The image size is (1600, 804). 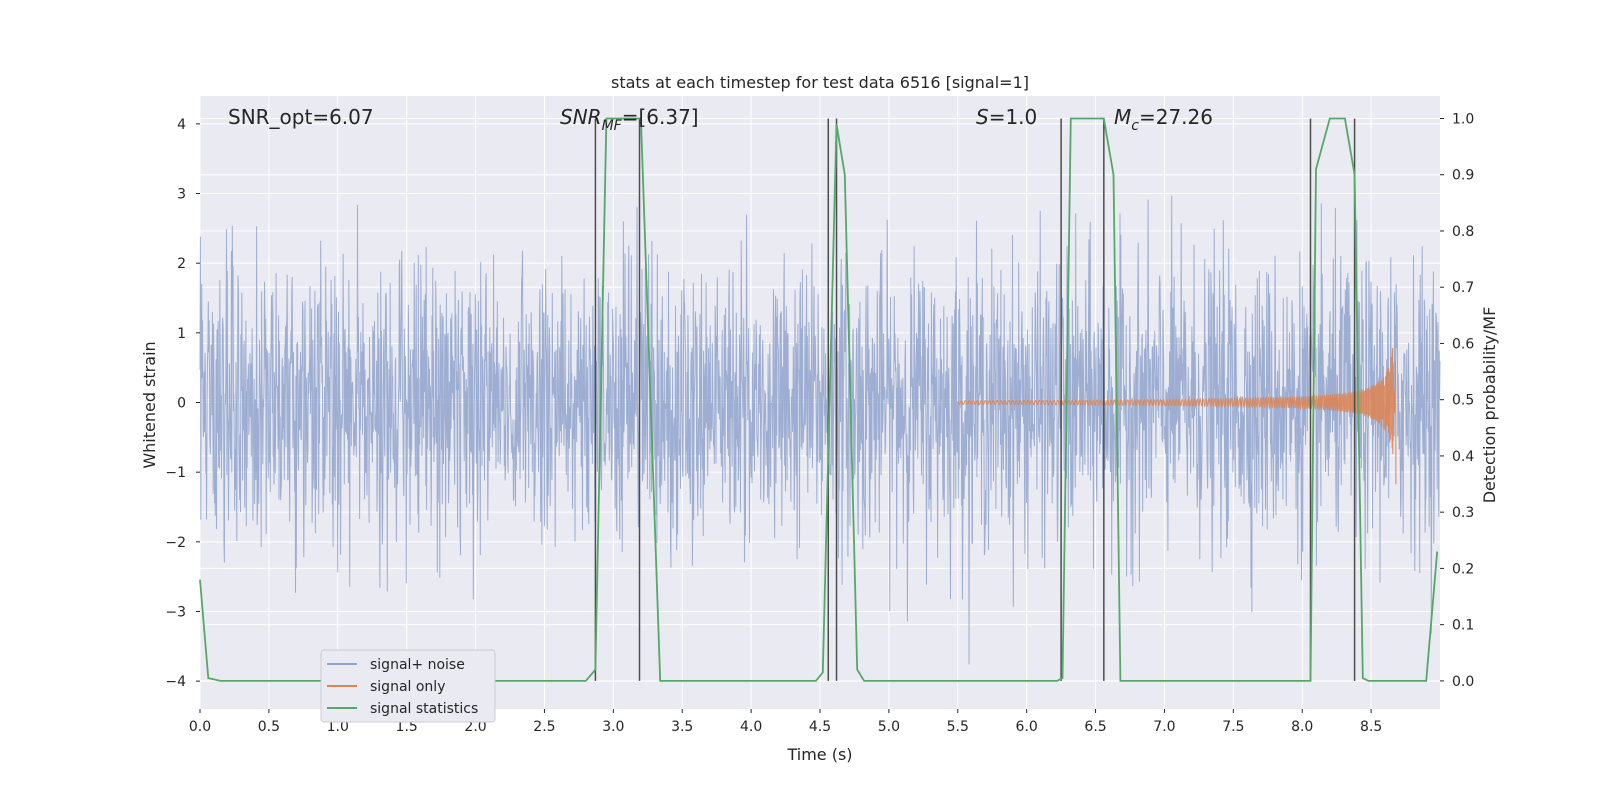 I want to click on series-signal-only, so click(x=1177, y=416).